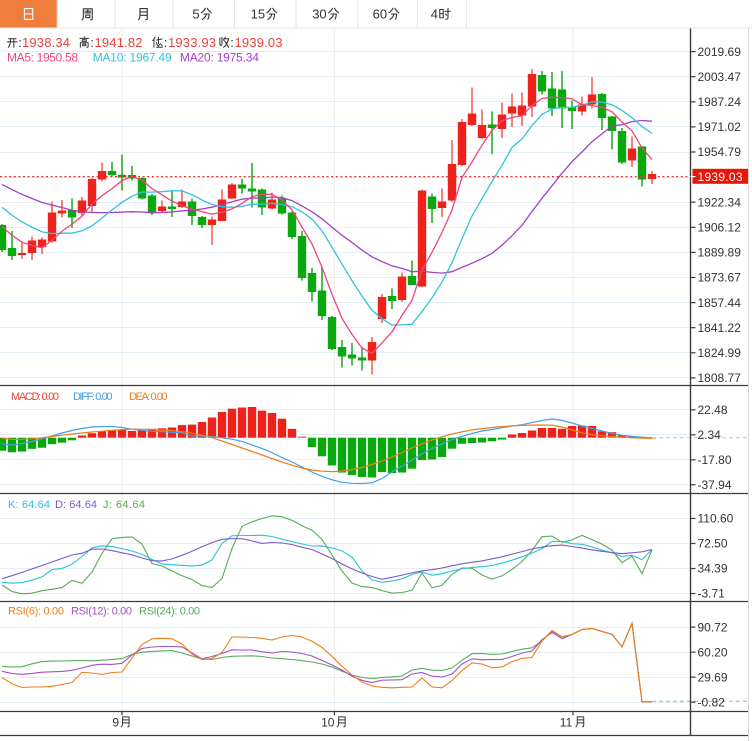 The image size is (752, 741). What do you see at coordinates (29, 505) in the screenshot?
I see `svg-text: K: 64.64` at bounding box center [29, 505].